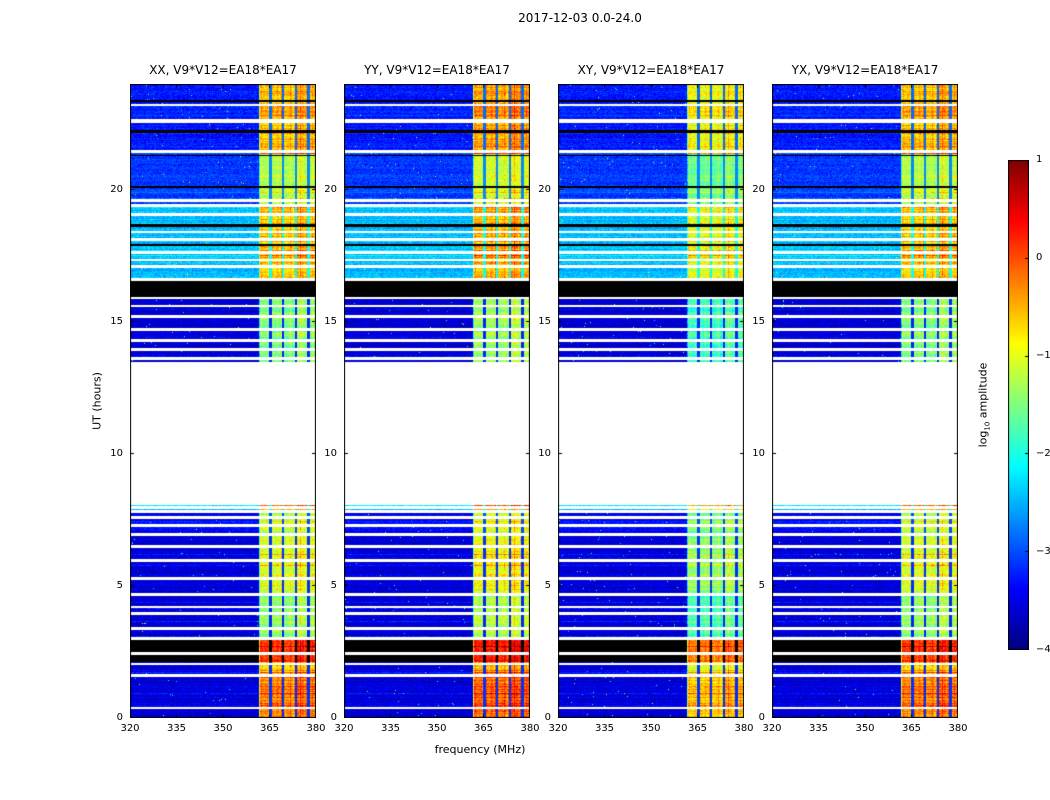 This screenshot has width=1050, height=800. I want to click on spectrogram-canvas-yx, so click(865, 401).